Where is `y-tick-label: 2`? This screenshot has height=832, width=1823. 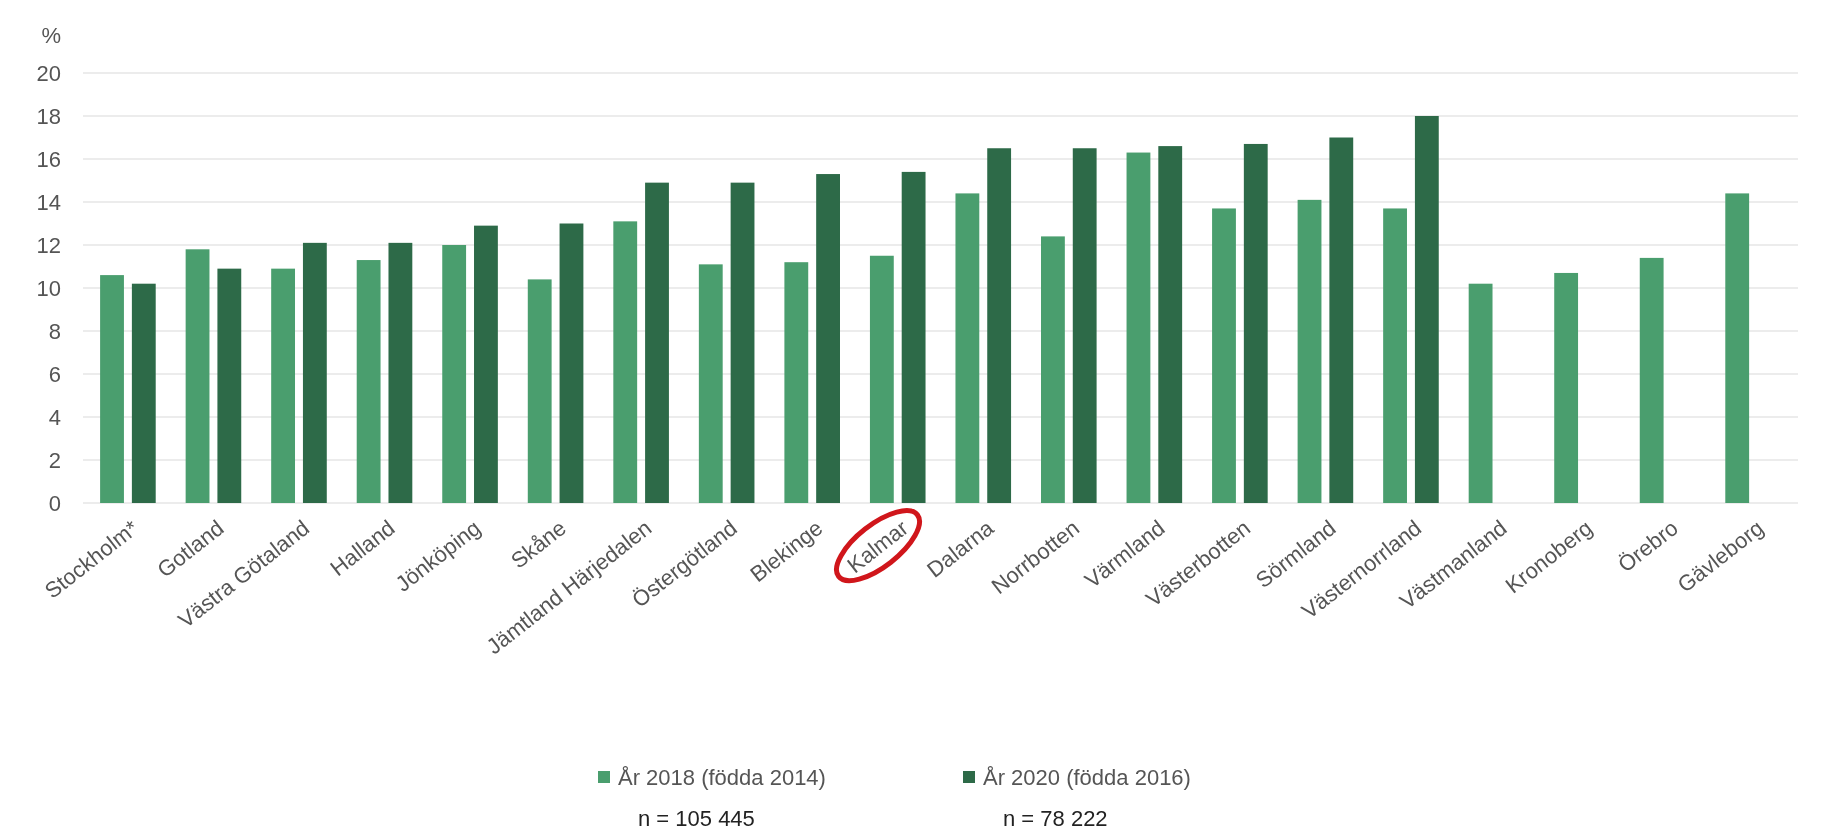
y-tick-label: 2 is located at coordinates (54, 460).